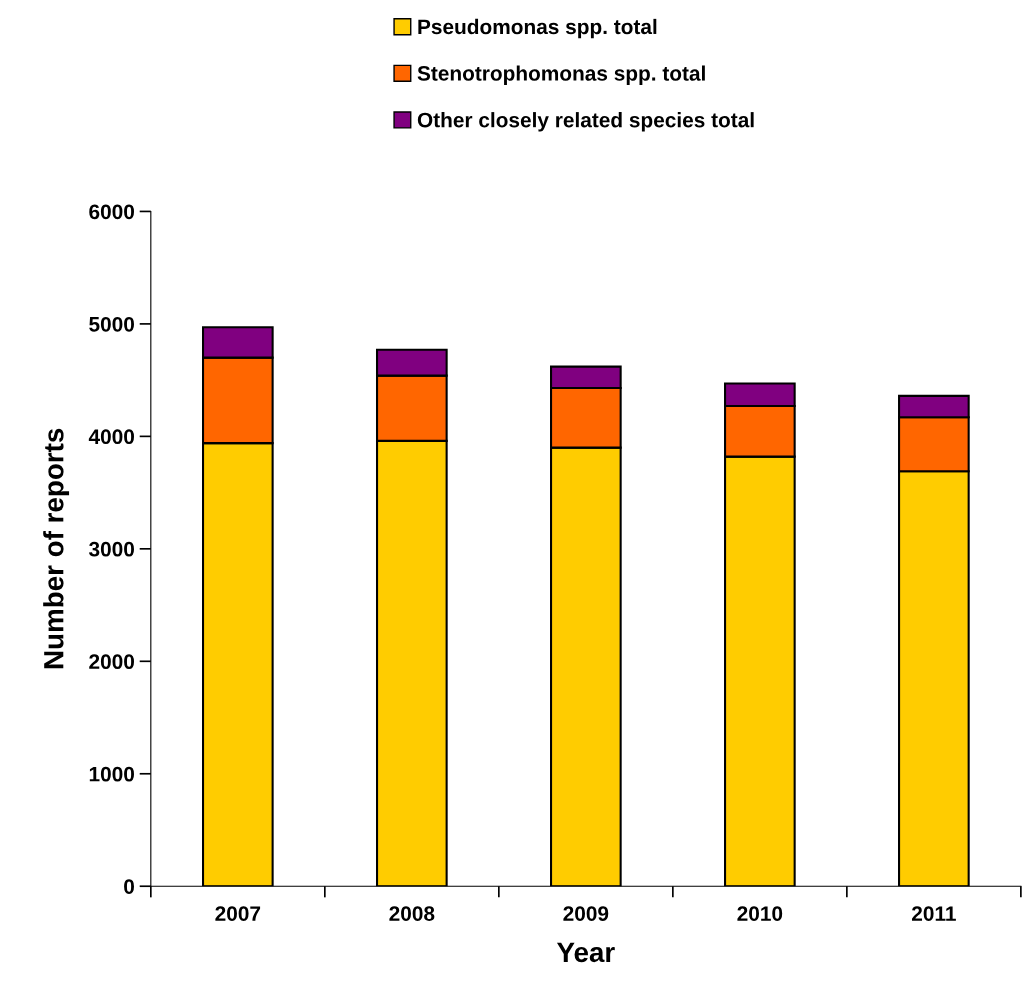 This screenshot has width=1026, height=988. I want to click on y-tick-label: 6000, so click(111, 212).